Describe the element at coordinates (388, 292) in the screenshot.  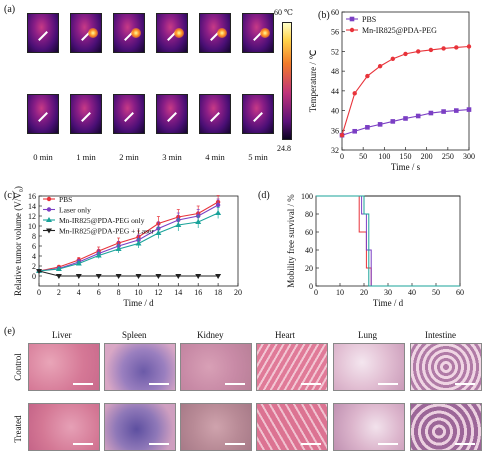
I see `x-tick-label: 30` at that location.